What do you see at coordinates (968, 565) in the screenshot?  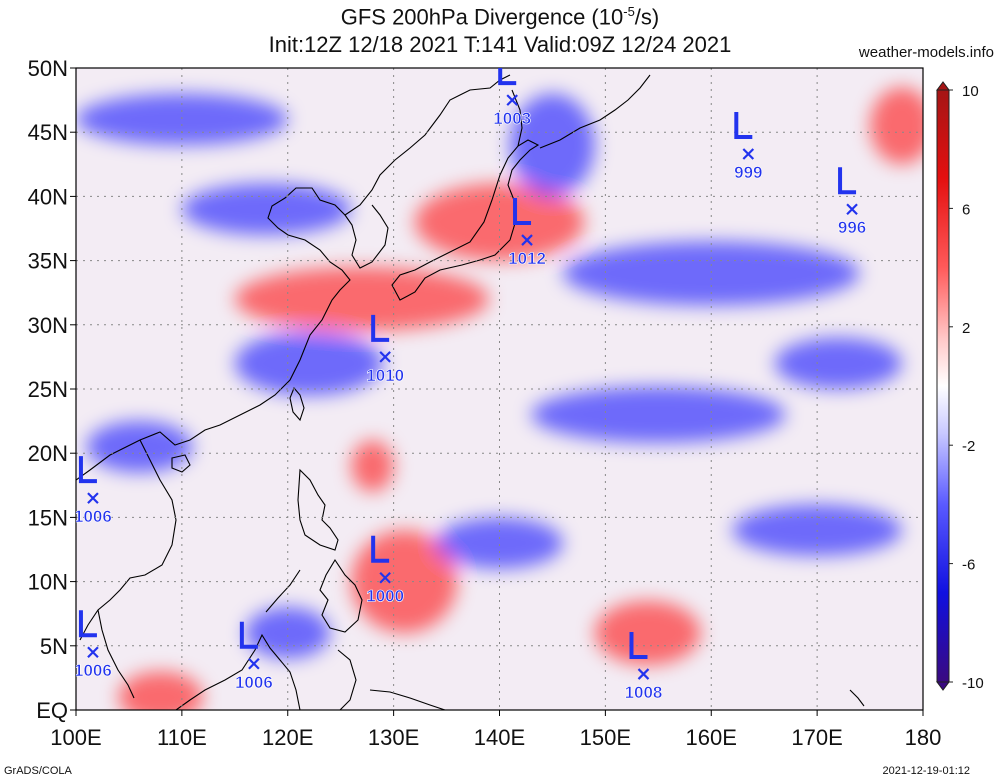 I see `colorbar-label: -6` at bounding box center [968, 565].